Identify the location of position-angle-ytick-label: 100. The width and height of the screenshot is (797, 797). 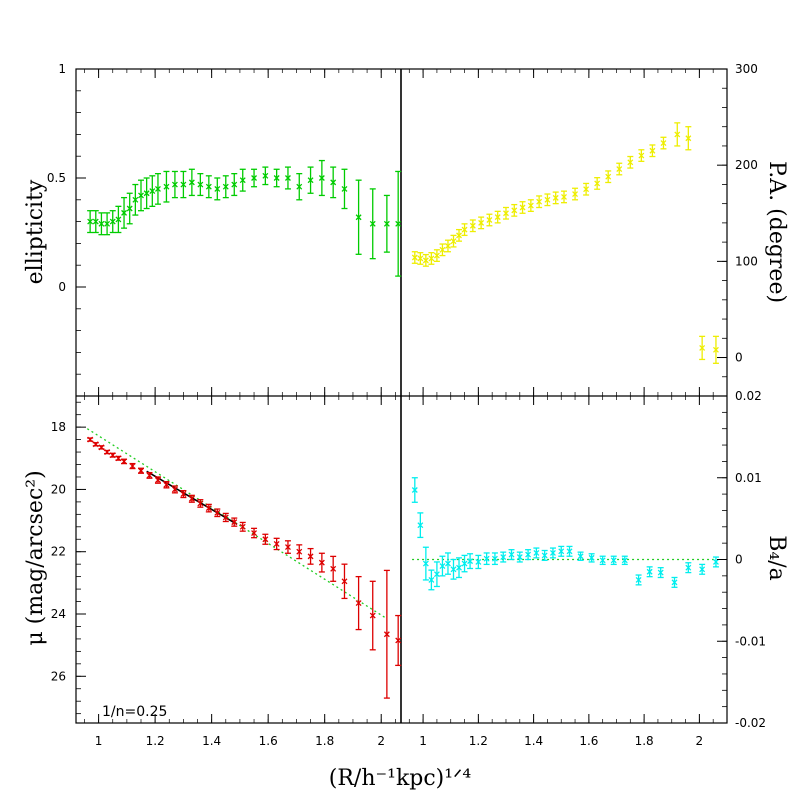
(746, 261).